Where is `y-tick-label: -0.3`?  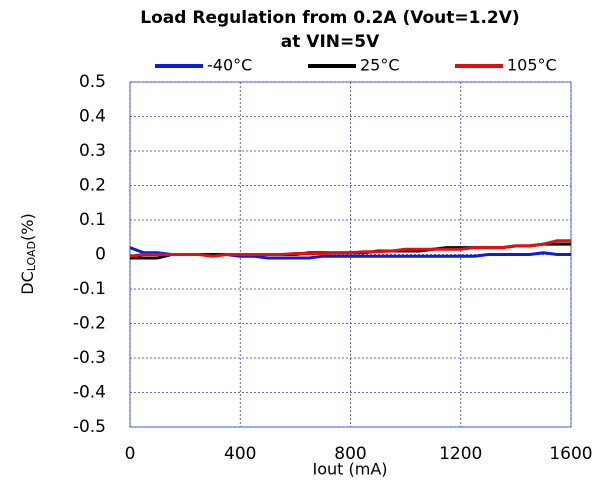
y-tick-label: -0.3 is located at coordinates (89, 358).